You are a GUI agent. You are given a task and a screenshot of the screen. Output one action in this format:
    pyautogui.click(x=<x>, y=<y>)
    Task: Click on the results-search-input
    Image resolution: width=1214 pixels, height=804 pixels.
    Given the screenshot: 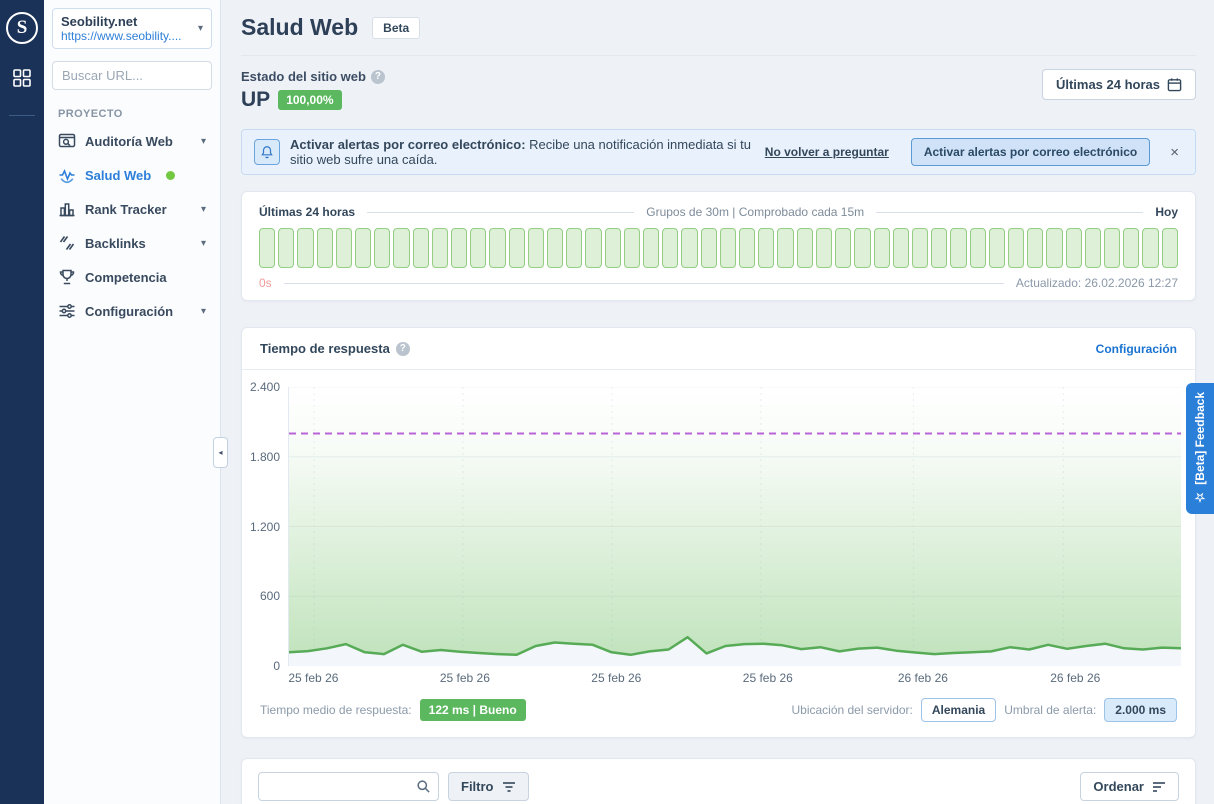 What is the action you would take?
    pyautogui.click(x=348, y=786)
    